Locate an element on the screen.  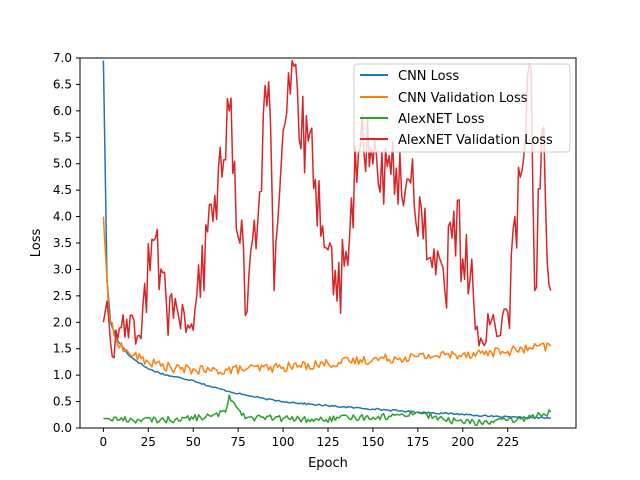
legend-label-cnn-loss: CNN Loss is located at coordinates (428, 76).